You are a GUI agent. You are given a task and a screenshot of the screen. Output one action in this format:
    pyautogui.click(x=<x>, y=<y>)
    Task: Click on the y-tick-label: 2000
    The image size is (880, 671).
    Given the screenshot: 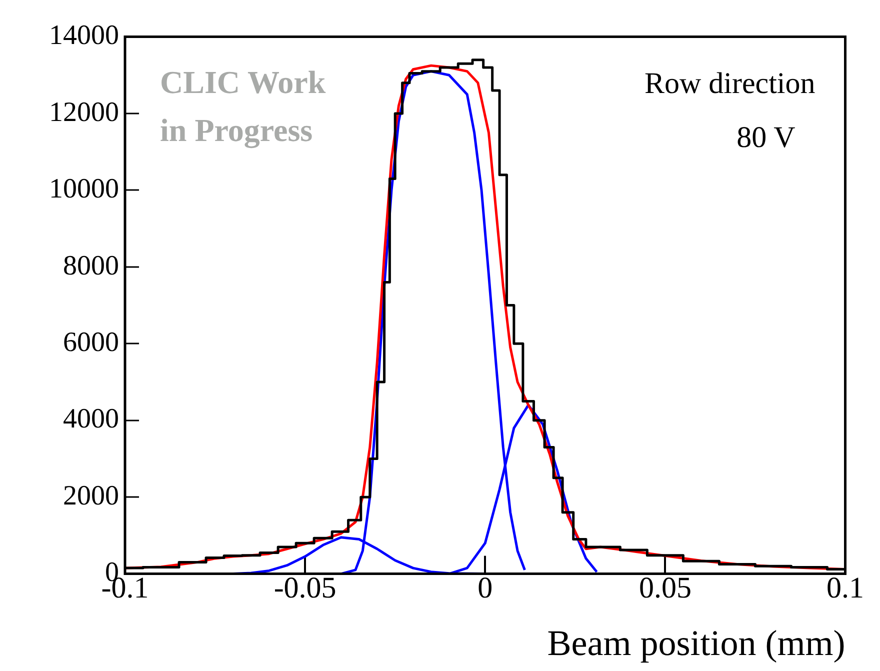 What is the action you would take?
    pyautogui.click(x=91, y=496)
    